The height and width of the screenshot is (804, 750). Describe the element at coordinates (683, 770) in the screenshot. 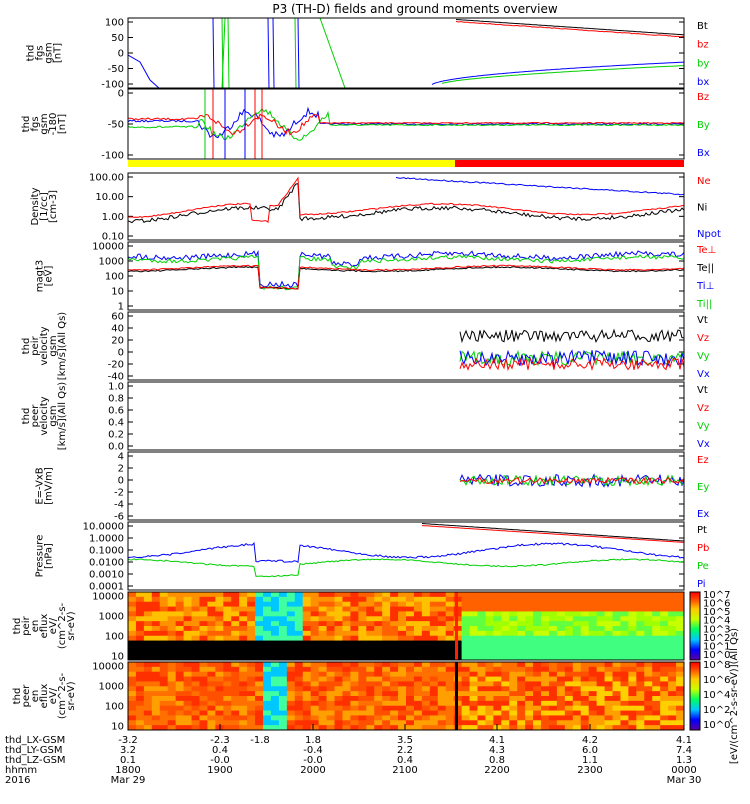

I see `xrow-value: 0000` at that location.